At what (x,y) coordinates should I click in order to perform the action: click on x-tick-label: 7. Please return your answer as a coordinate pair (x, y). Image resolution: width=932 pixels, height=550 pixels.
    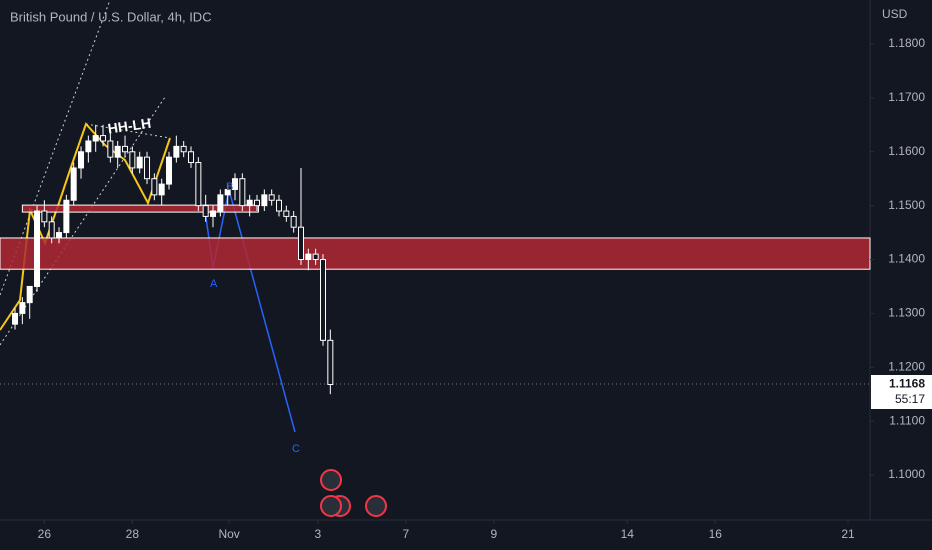
    Looking at the image, I should click on (406, 534).